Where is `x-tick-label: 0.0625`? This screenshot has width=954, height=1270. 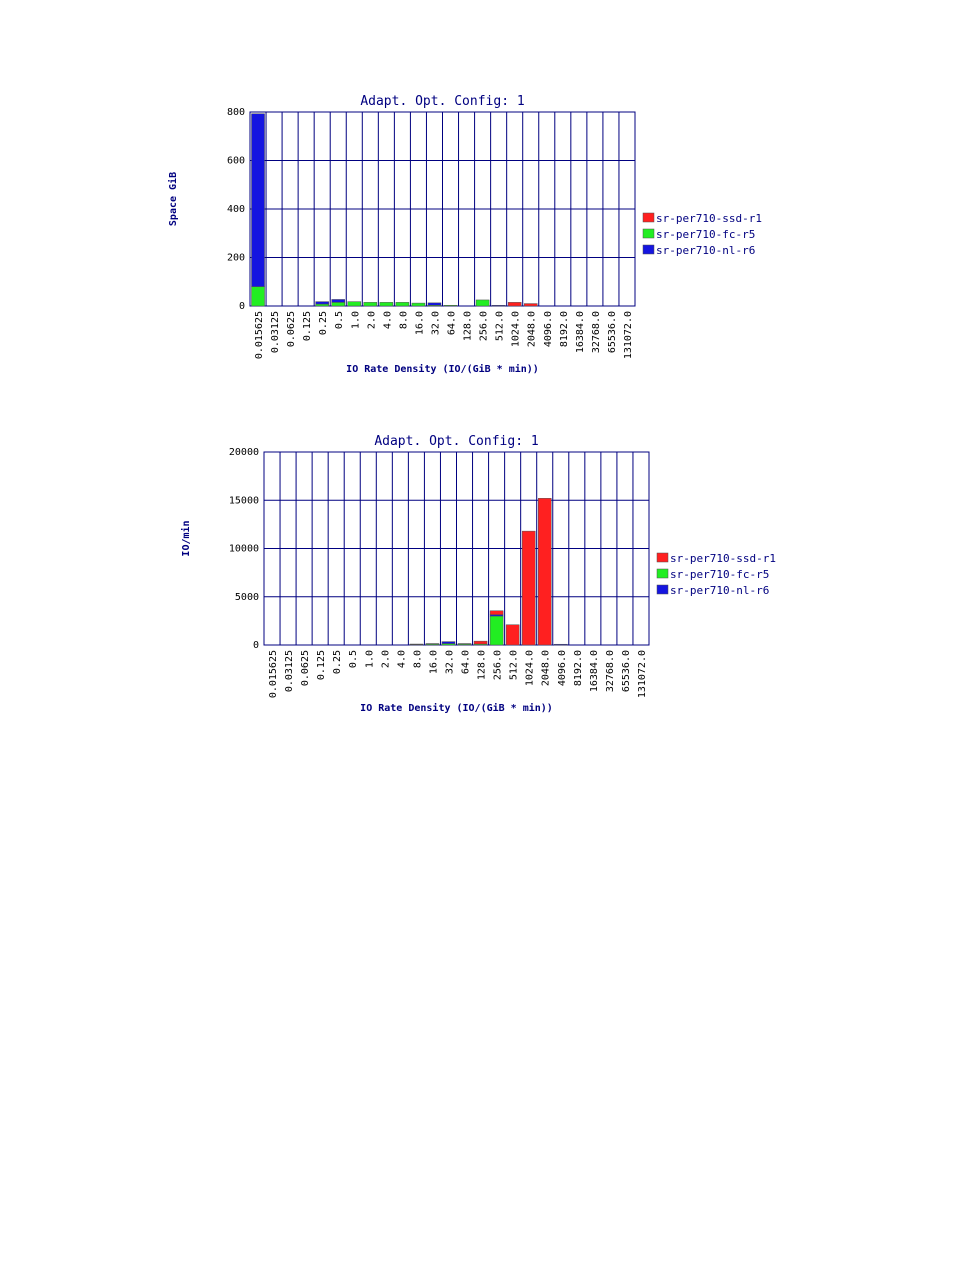 x-tick-label: 0.0625 is located at coordinates (291, 329).